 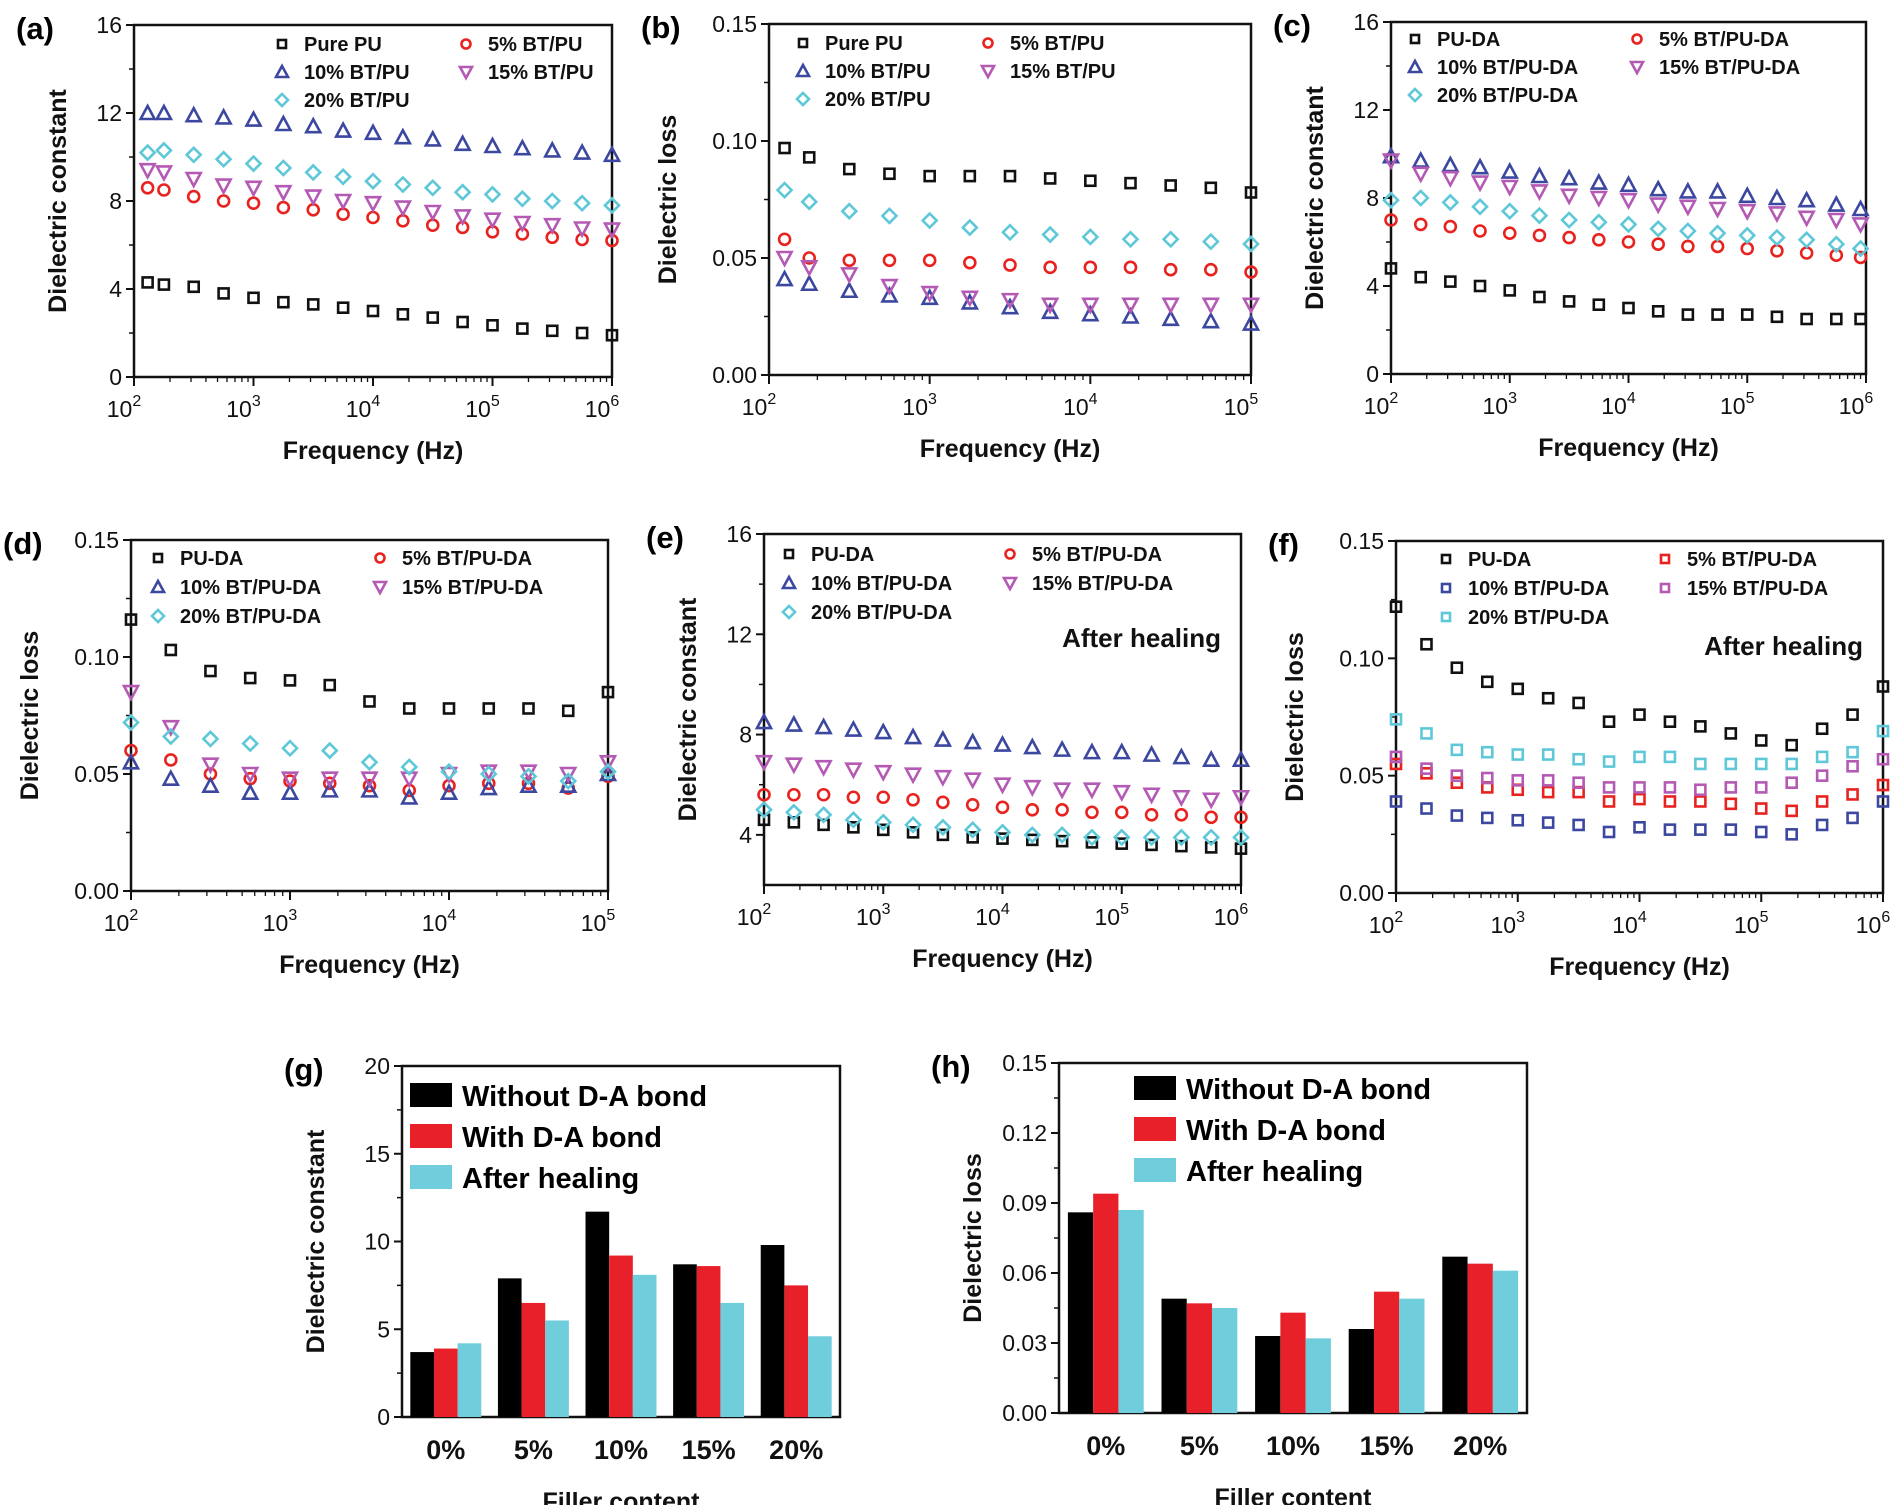 I want to click on y-tick-label: 0.15, so click(x=96, y=540).